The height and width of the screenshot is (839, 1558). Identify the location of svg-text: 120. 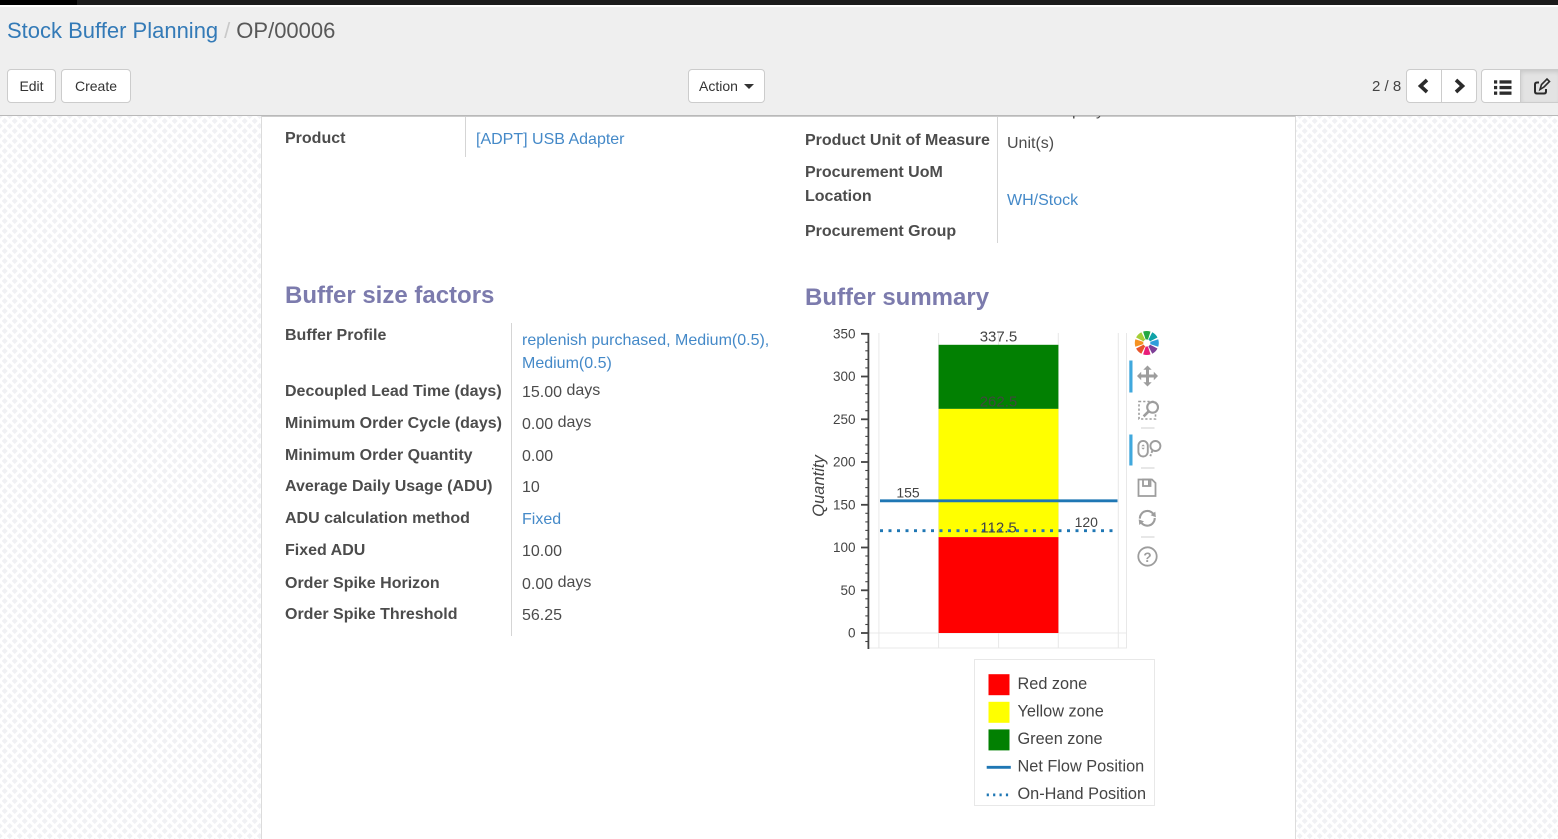
(1087, 522).